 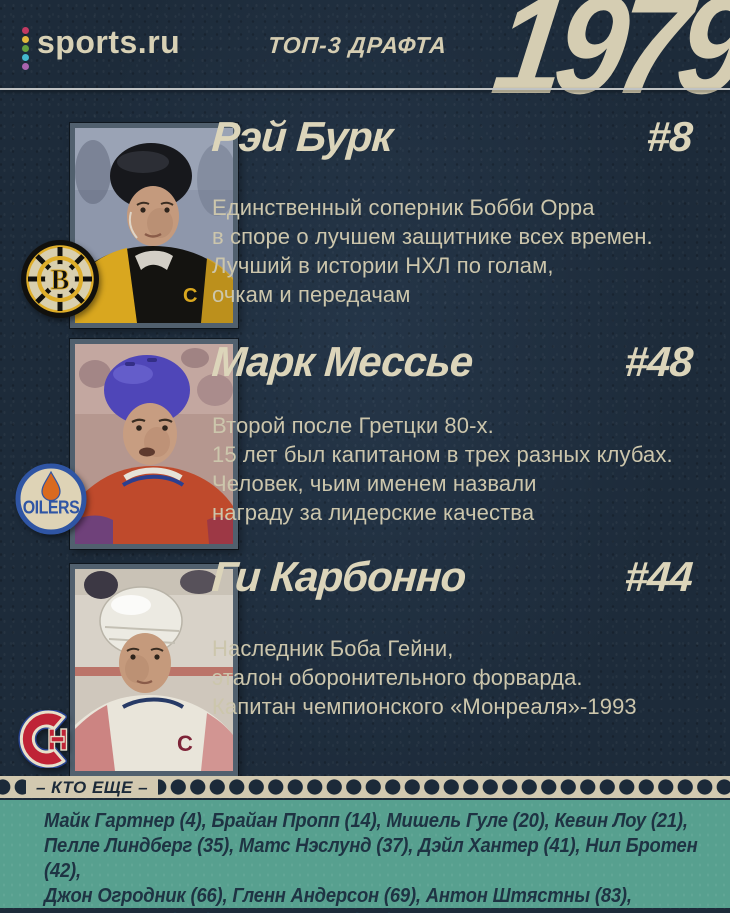 I want to click on oilers-wordmark: OILERS, so click(x=51, y=507).